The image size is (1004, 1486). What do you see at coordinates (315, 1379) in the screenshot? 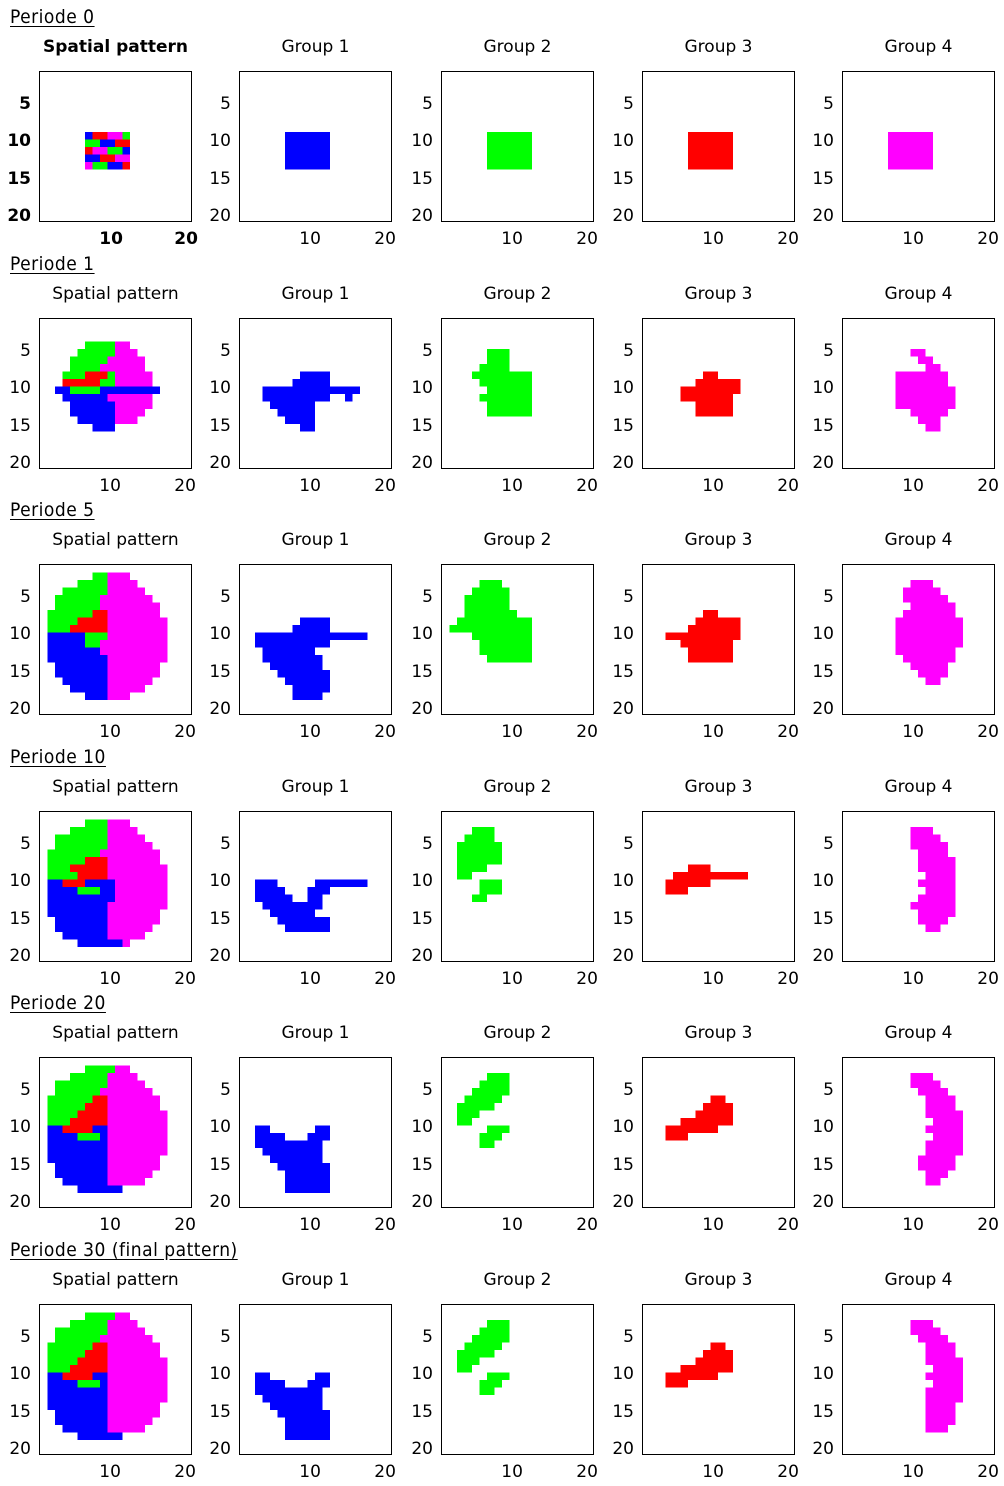
I see `plot-group1` at bounding box center [315, 1379].